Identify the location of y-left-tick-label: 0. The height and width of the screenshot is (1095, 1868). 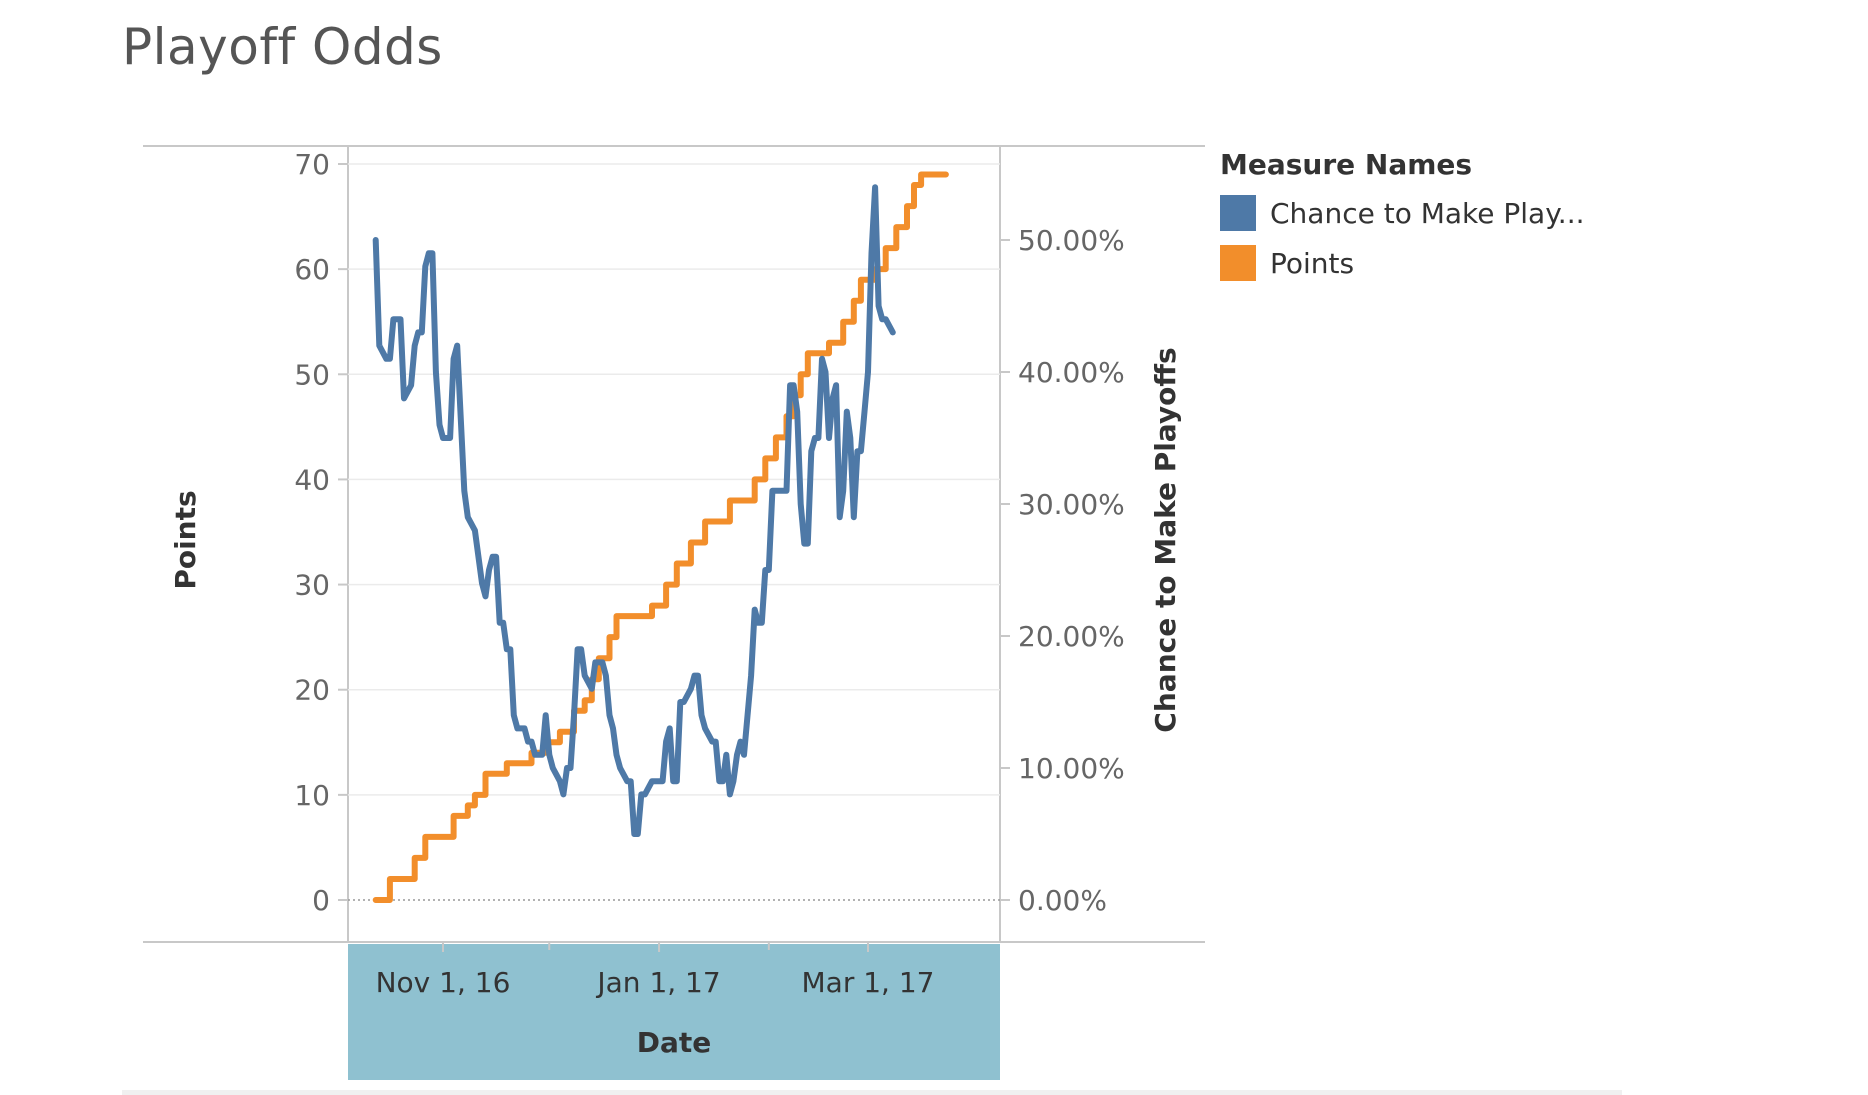
(321, 900).